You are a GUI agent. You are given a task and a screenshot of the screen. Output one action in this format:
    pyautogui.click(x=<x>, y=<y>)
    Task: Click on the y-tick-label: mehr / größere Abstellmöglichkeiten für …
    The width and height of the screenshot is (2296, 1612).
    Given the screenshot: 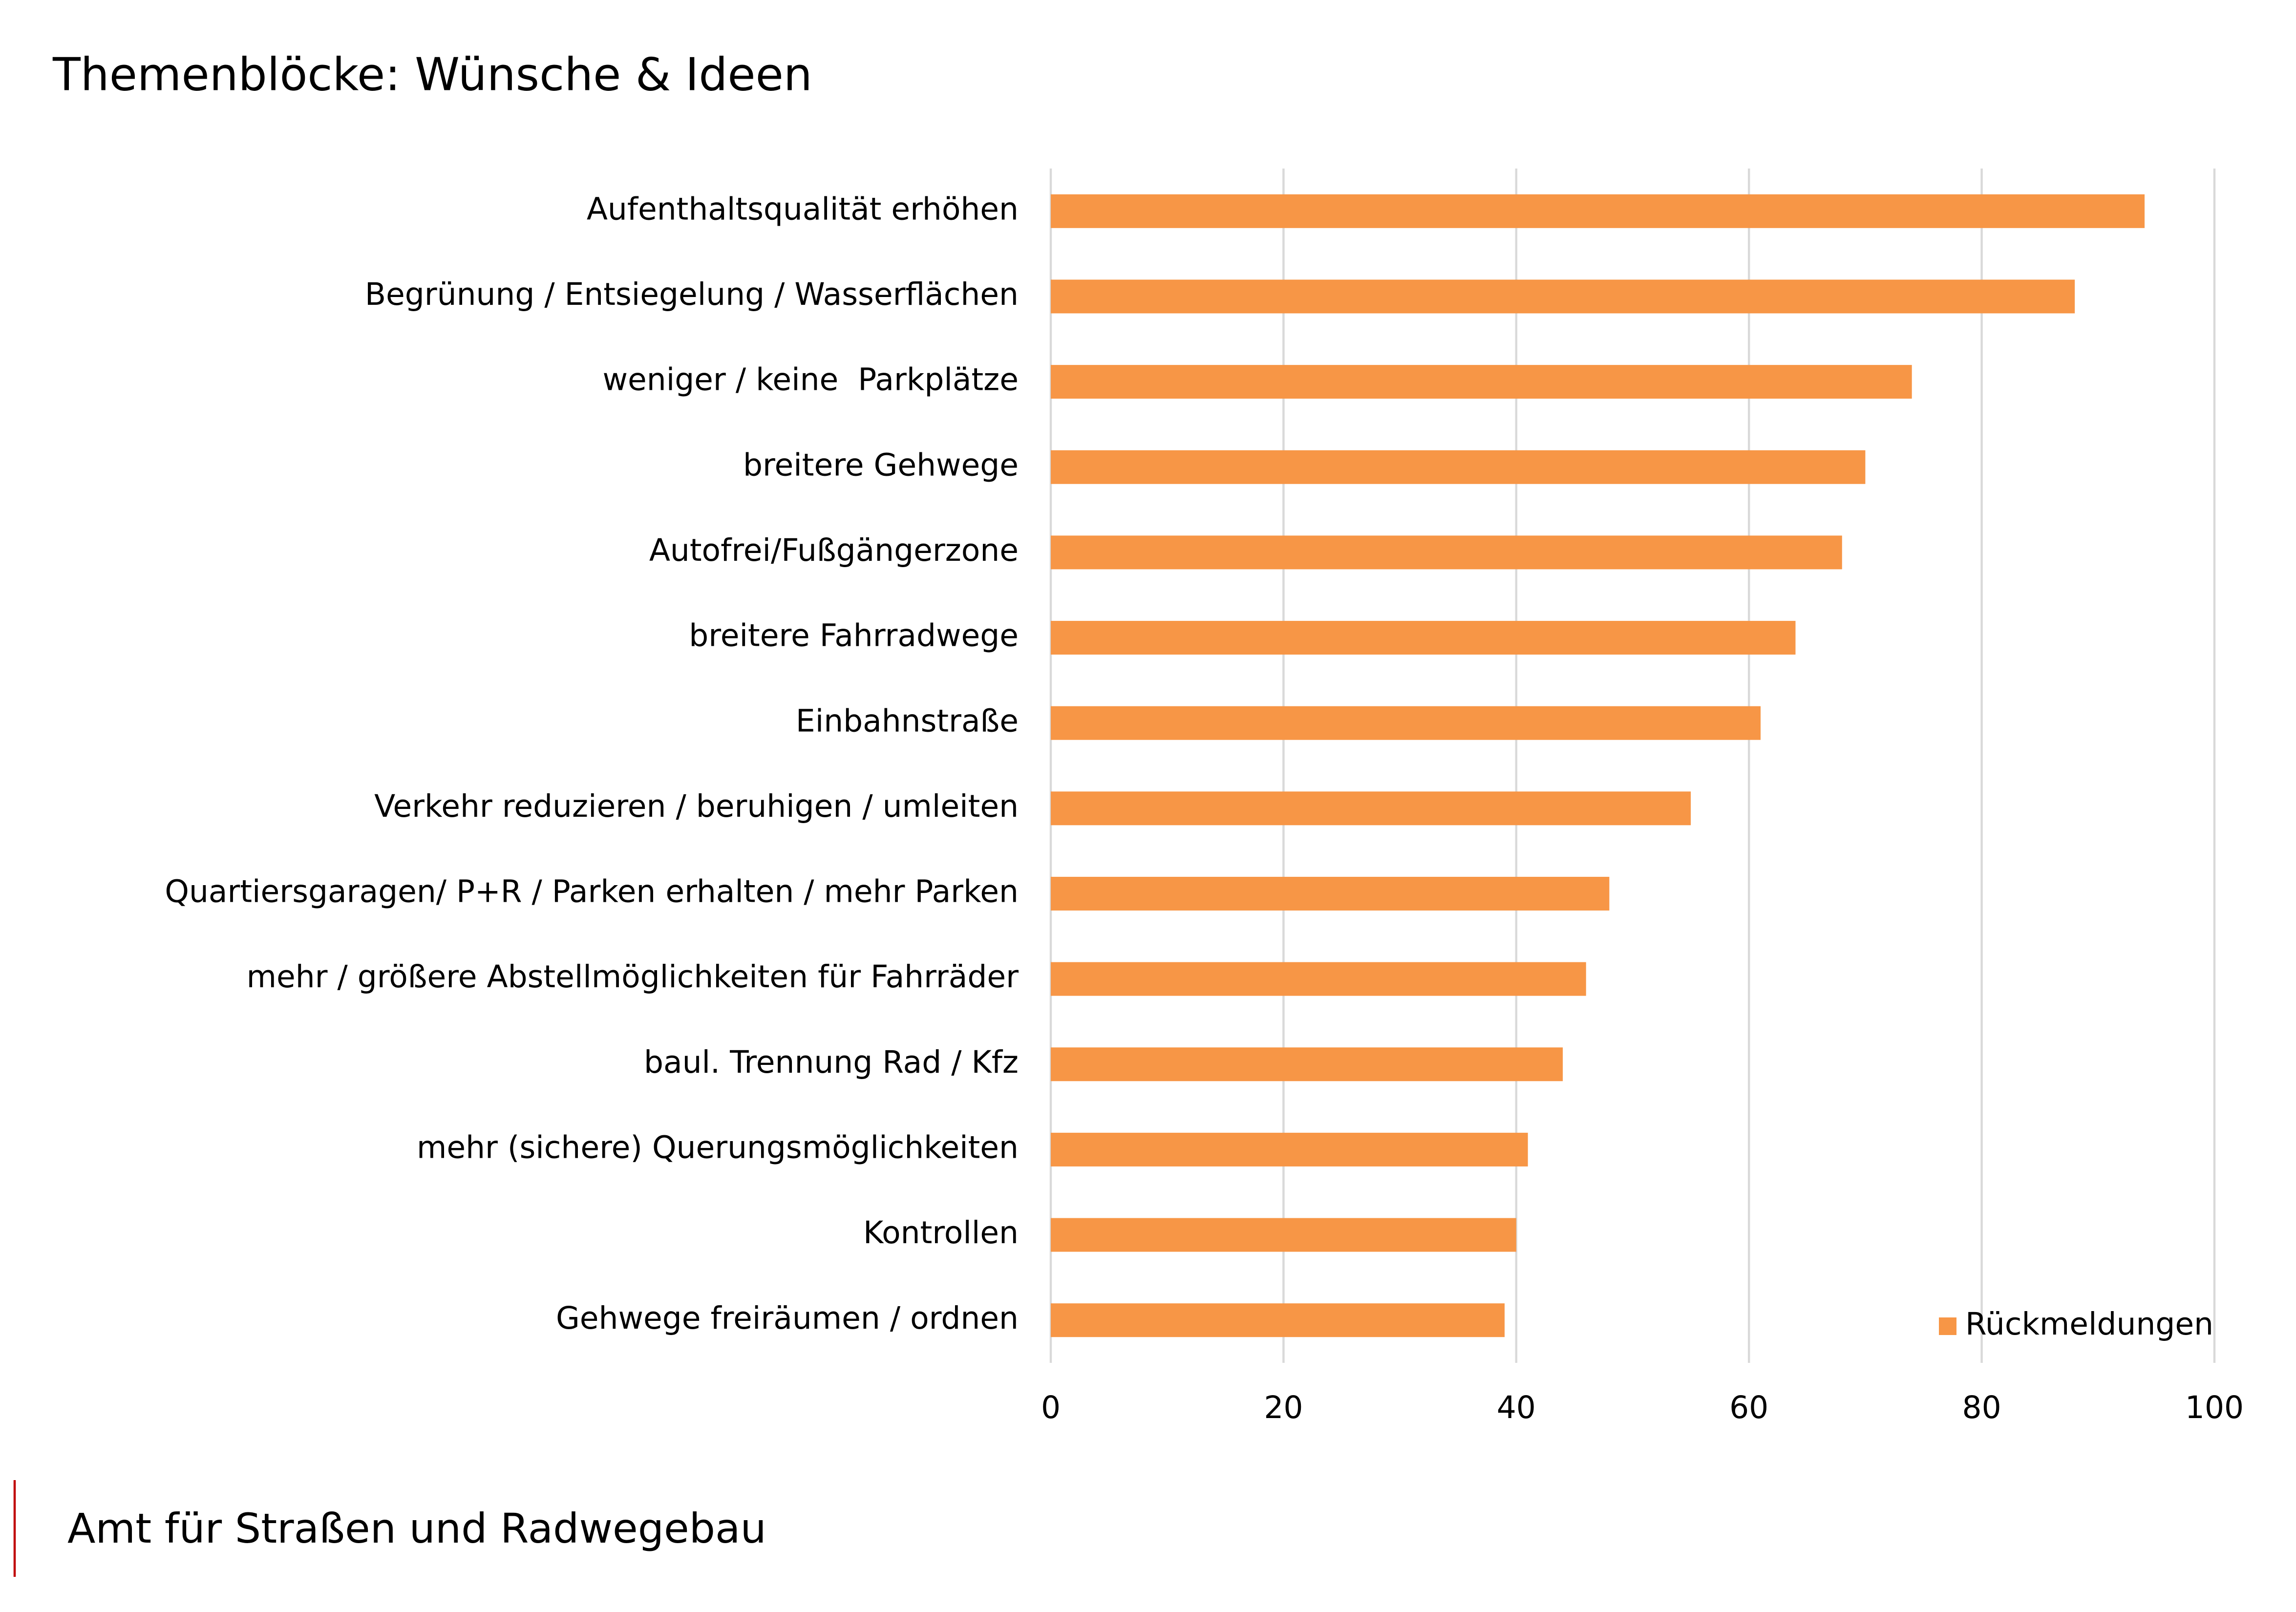 What is the action you would take?
    pyautogui.click(x=633, y=977)
    